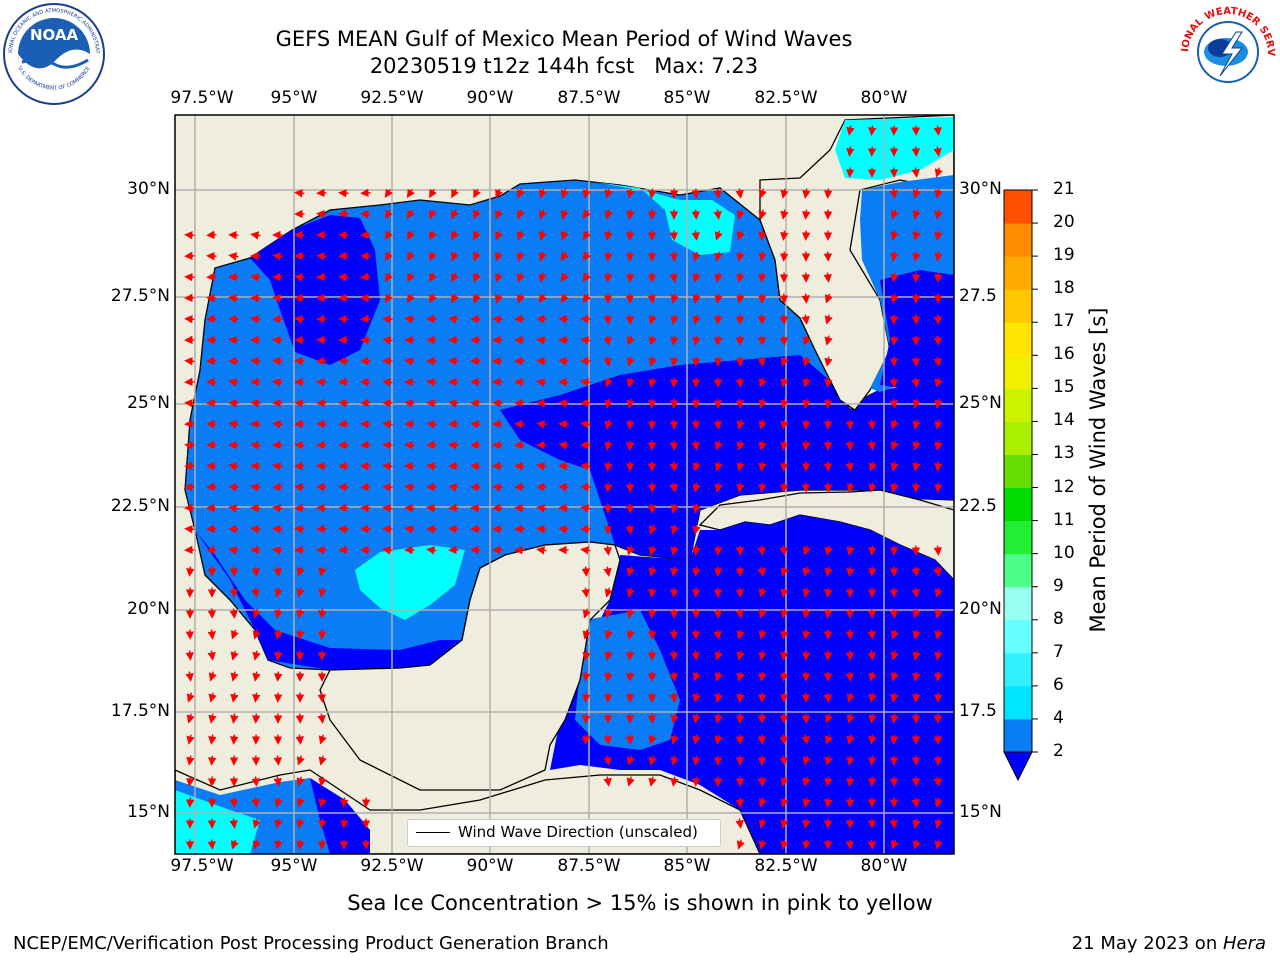 The width and height of the screenshot is (1280, 960). Describe the element at coordinates (589, 866) in the screenshot. I see `lon-label-bottom-4: 87.5°W` at that location.